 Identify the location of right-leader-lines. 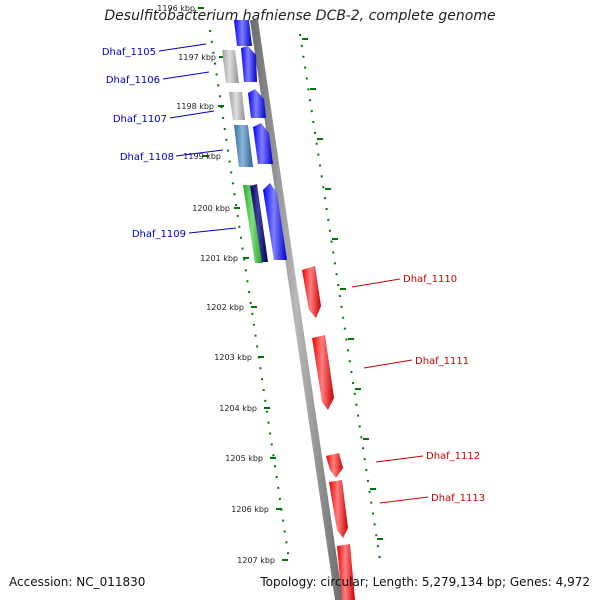
(390, 391).